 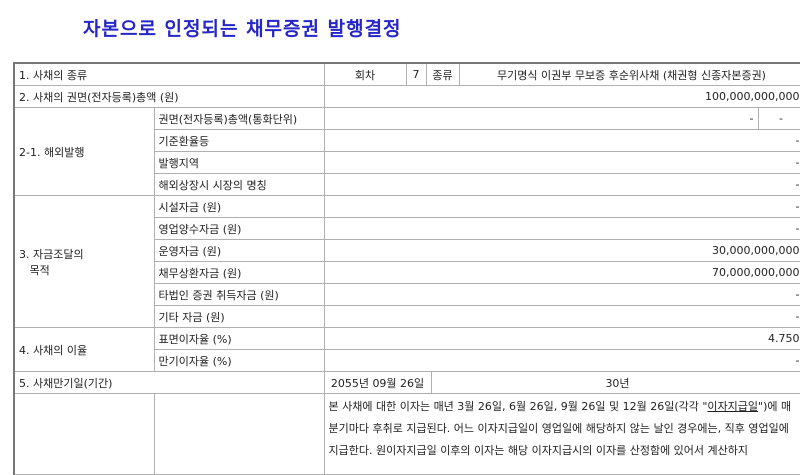 I want to click on purpose-label-line1: 3. 자금조달의, so click(x=51, y=254).